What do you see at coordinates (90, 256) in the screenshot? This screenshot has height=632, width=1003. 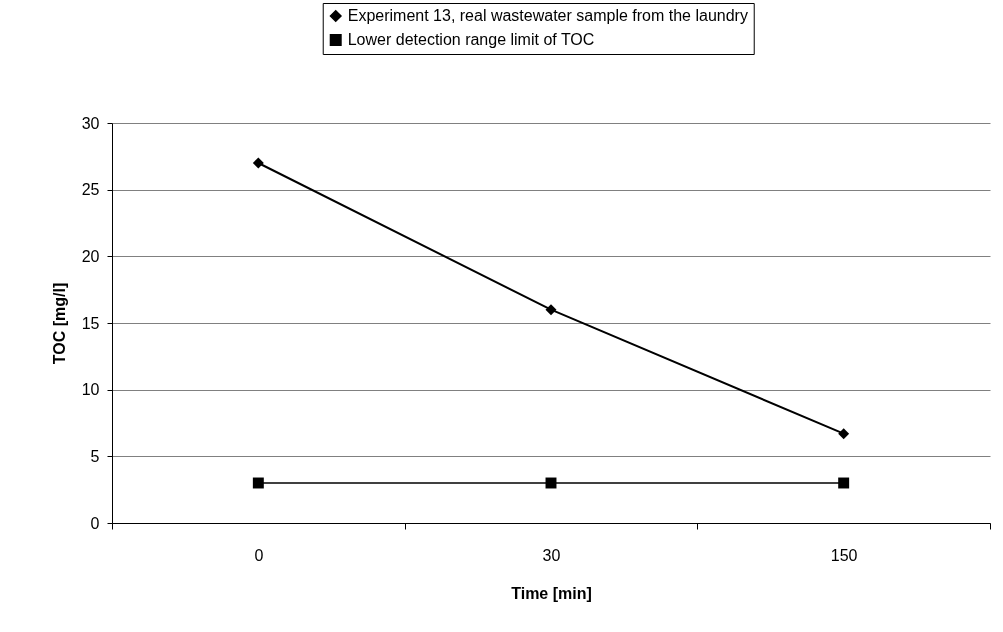 I see `y-tick-label: 20` at bounding box center [90, 256].